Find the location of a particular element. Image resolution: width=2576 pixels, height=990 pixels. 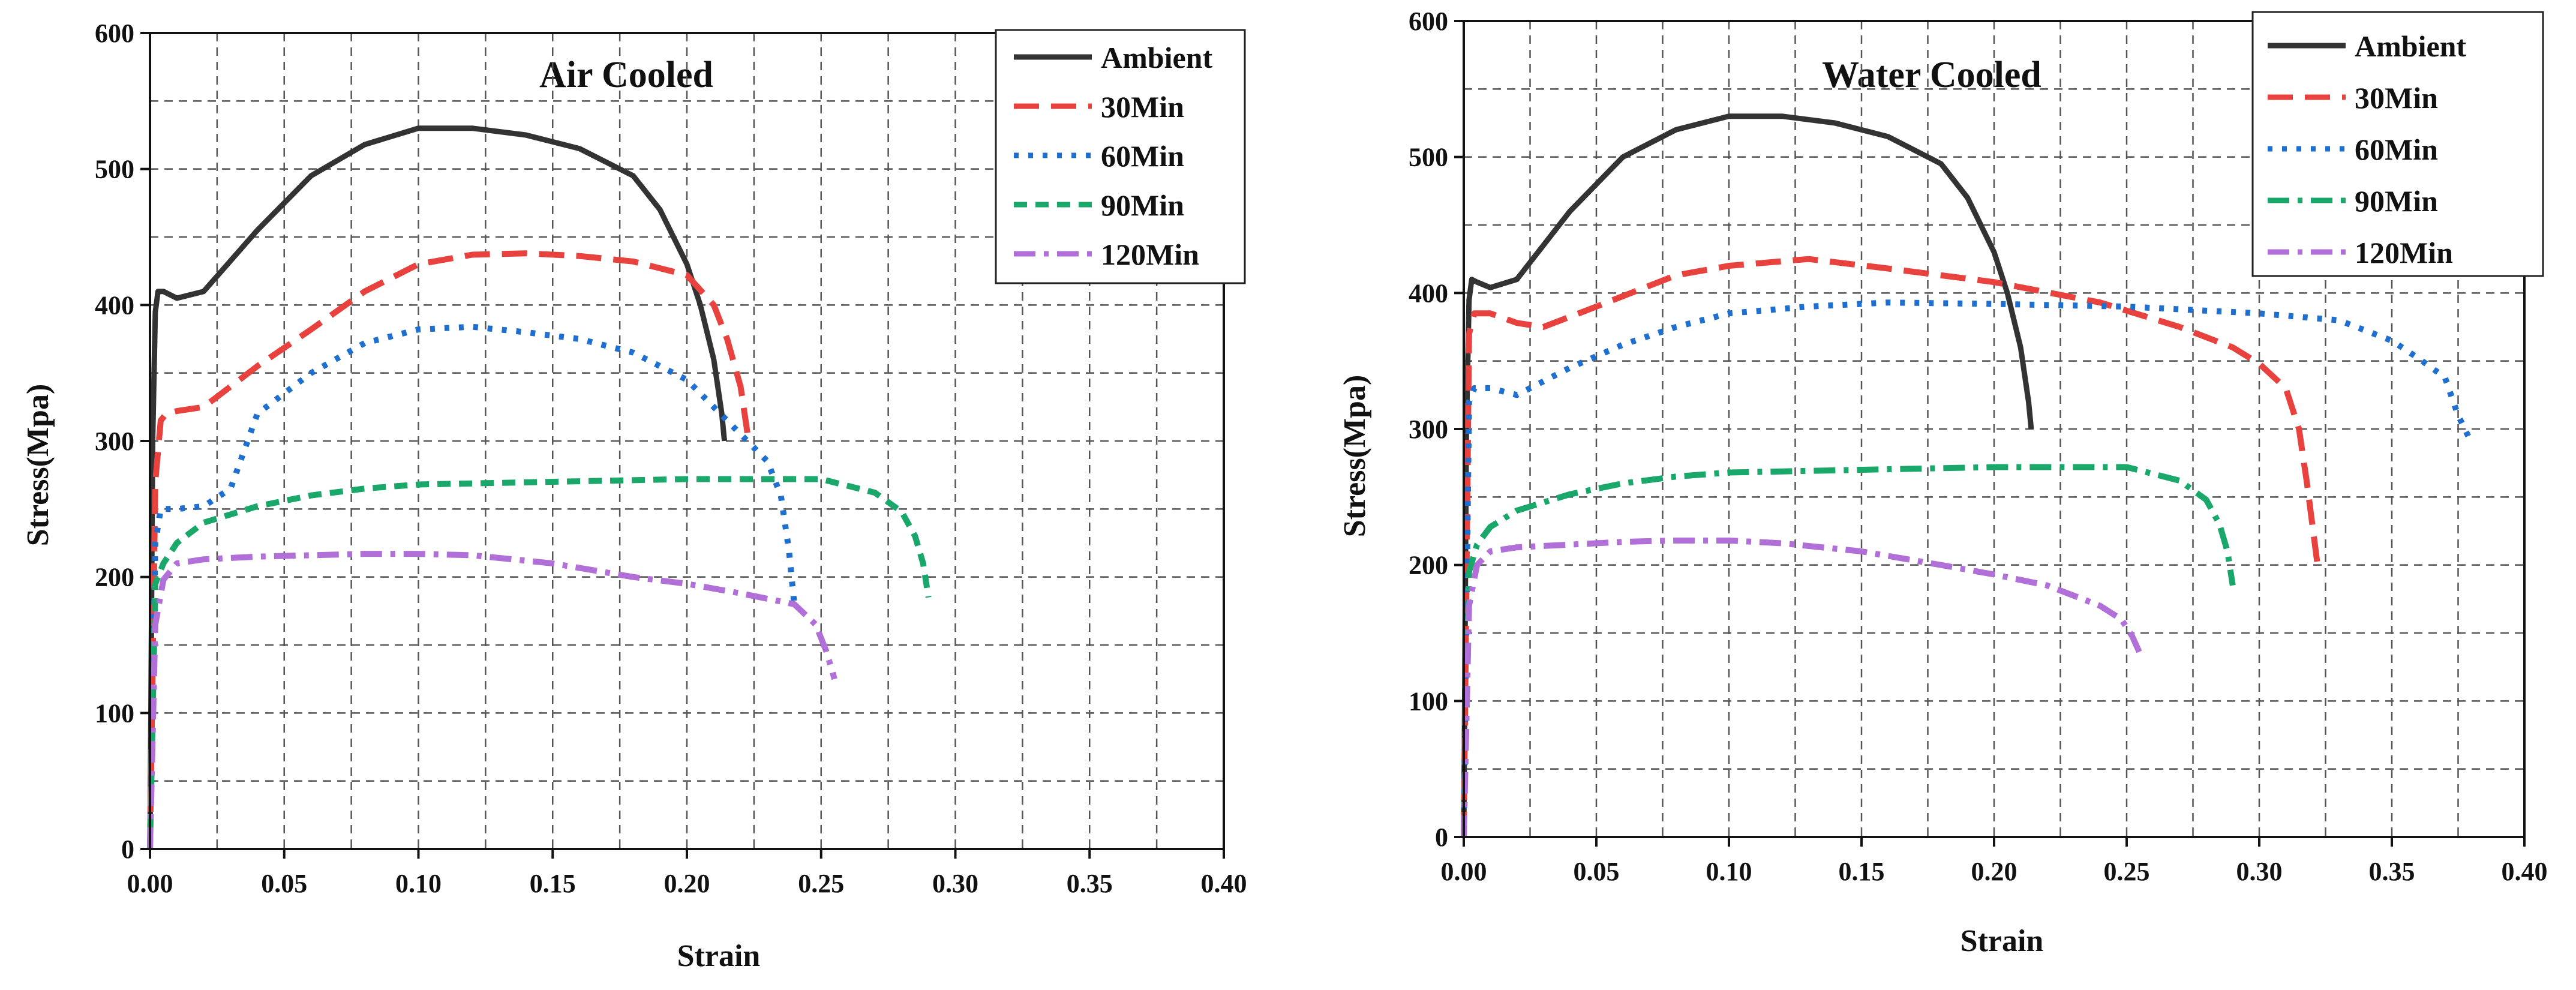

series-line-30min is located at coordinates (450, 550).